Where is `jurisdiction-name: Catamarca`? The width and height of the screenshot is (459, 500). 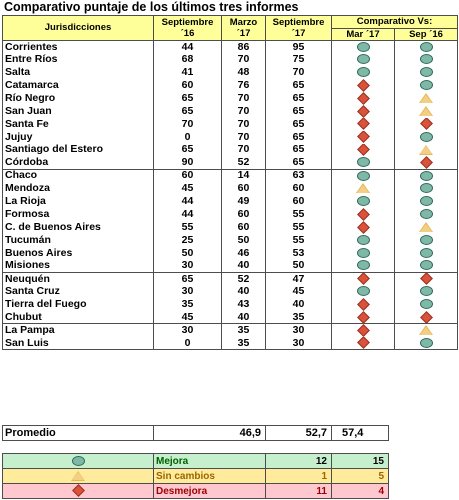 jurisdiction-name: Catamarca is located at coordinates (78, 85).